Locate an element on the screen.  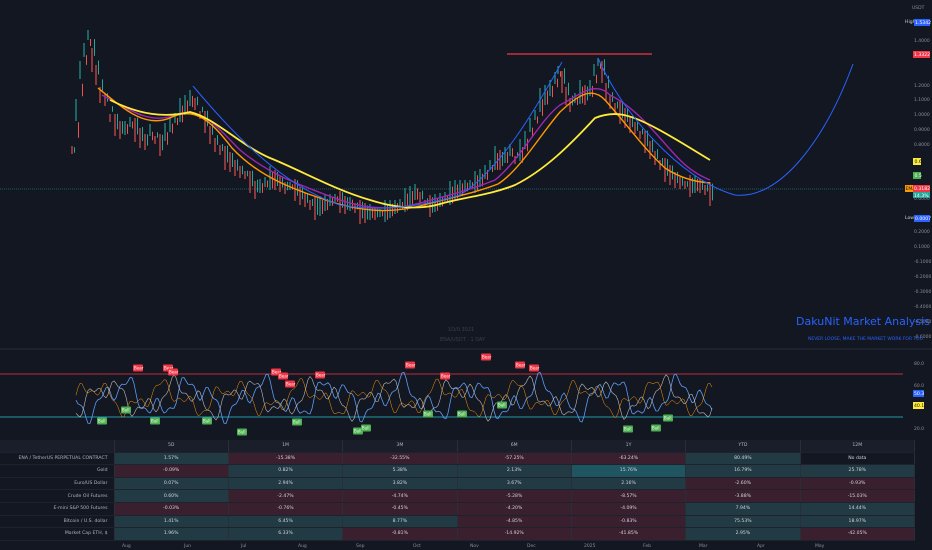
row-label: Crude Oil Futures is located at coordinates (57, 496).